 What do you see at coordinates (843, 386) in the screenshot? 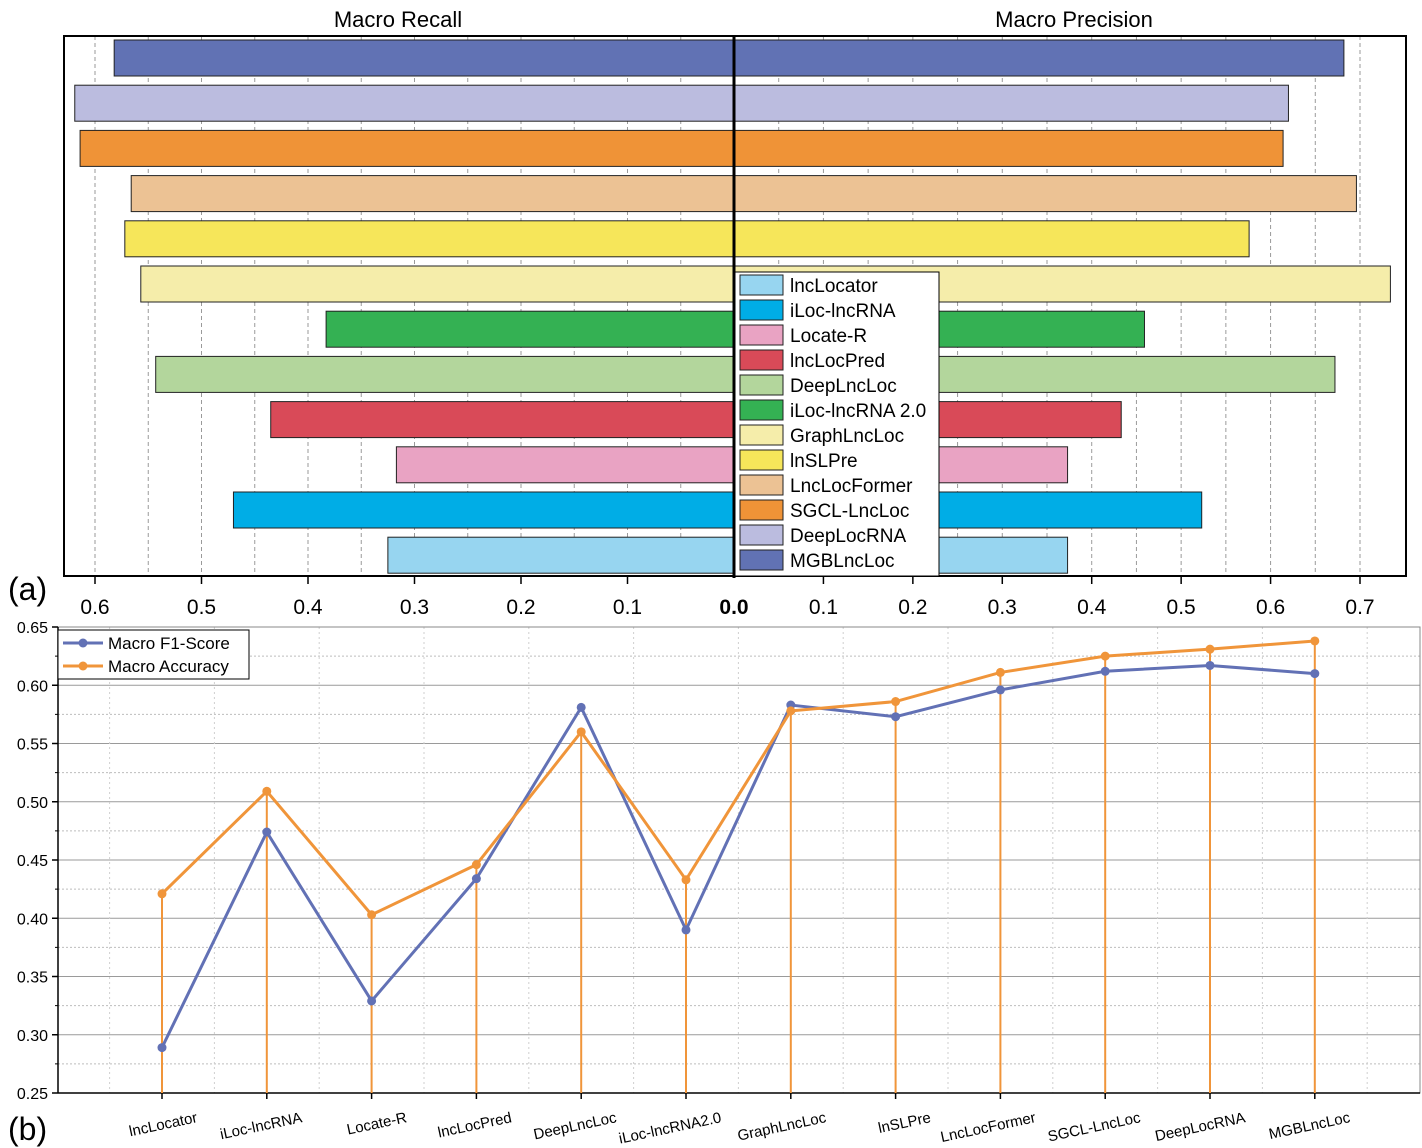
I see `legend-label: DeepLncLoc` at bounding box center [843, 386].